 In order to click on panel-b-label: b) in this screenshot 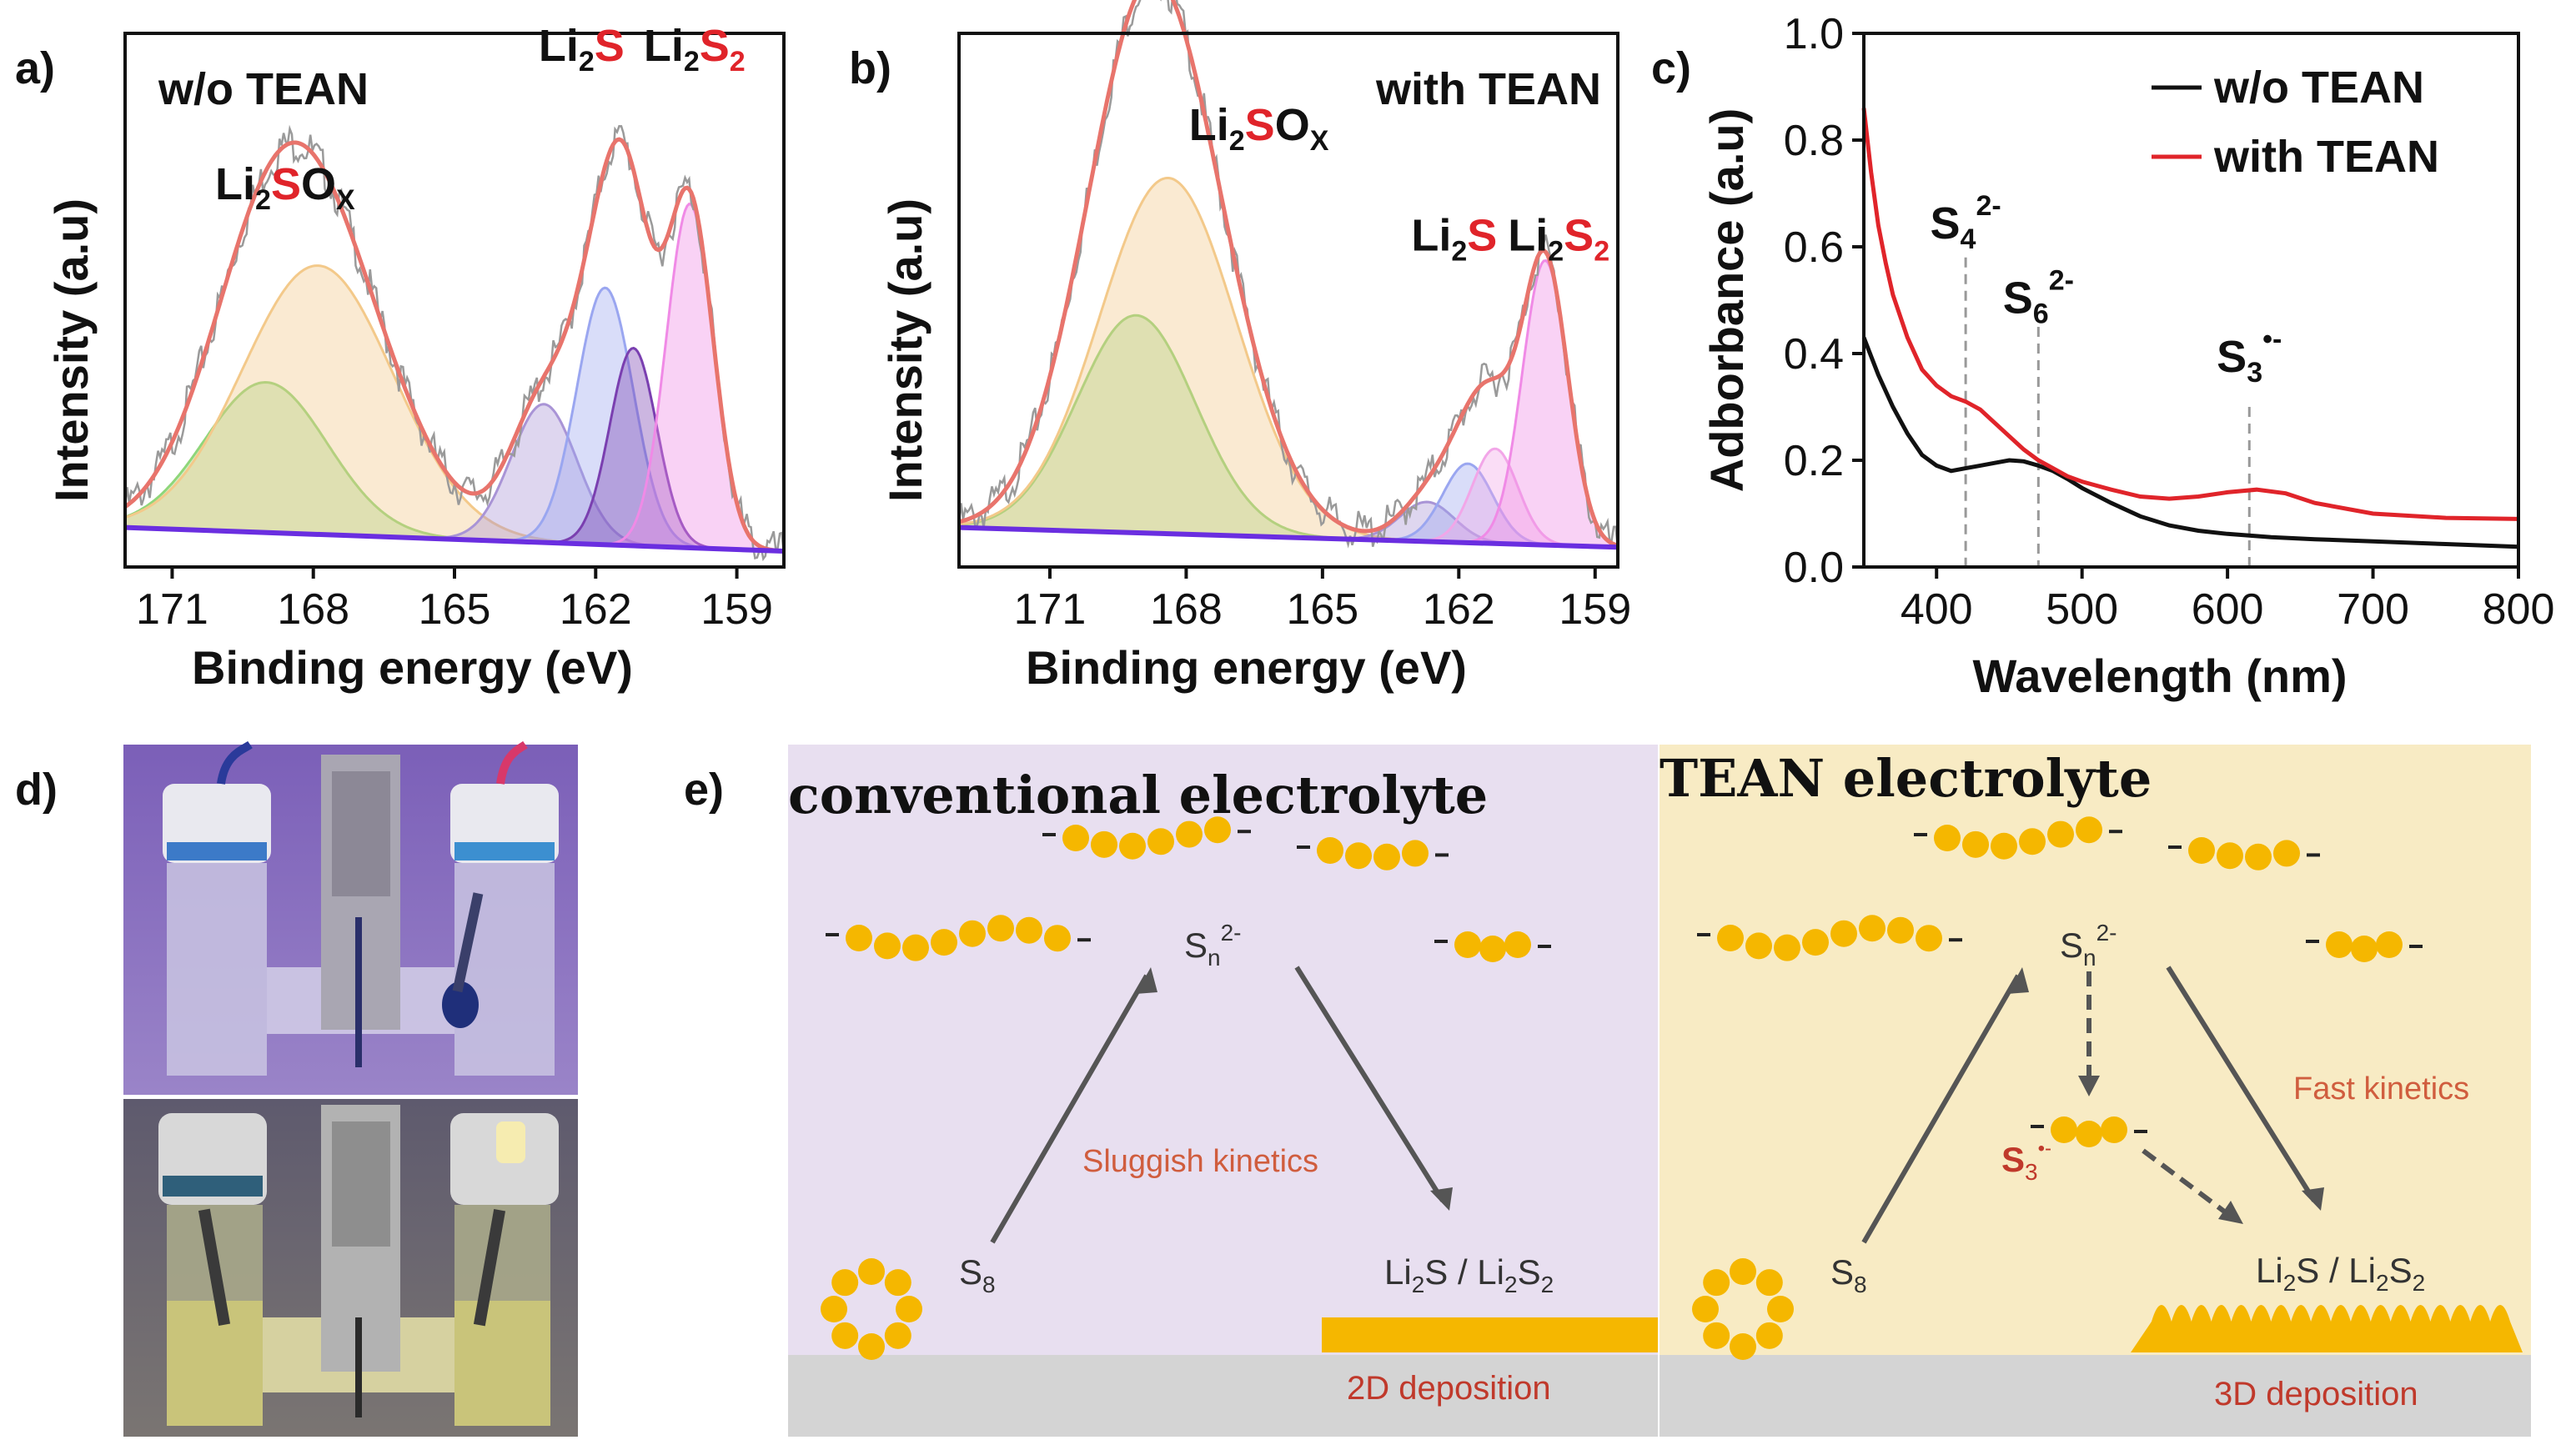, I will do `click(870, 68)`.